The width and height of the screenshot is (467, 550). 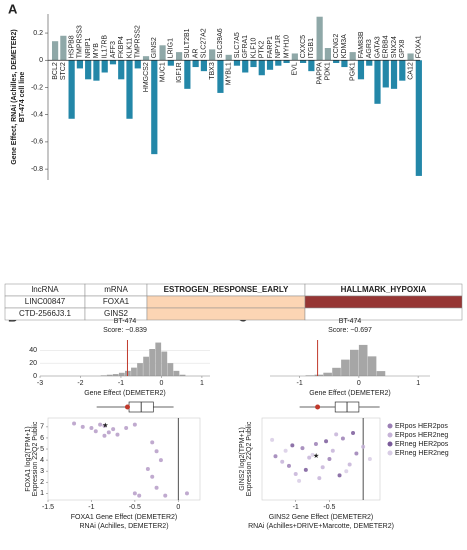 I want to click on bar-label: MYBL1, so click(x=229, y=73).